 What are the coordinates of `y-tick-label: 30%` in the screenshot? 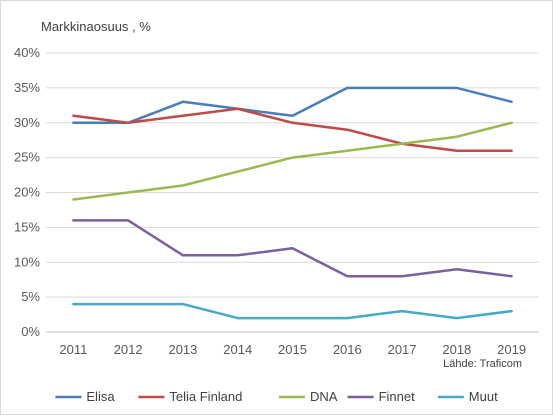 It's located at (27, 122).